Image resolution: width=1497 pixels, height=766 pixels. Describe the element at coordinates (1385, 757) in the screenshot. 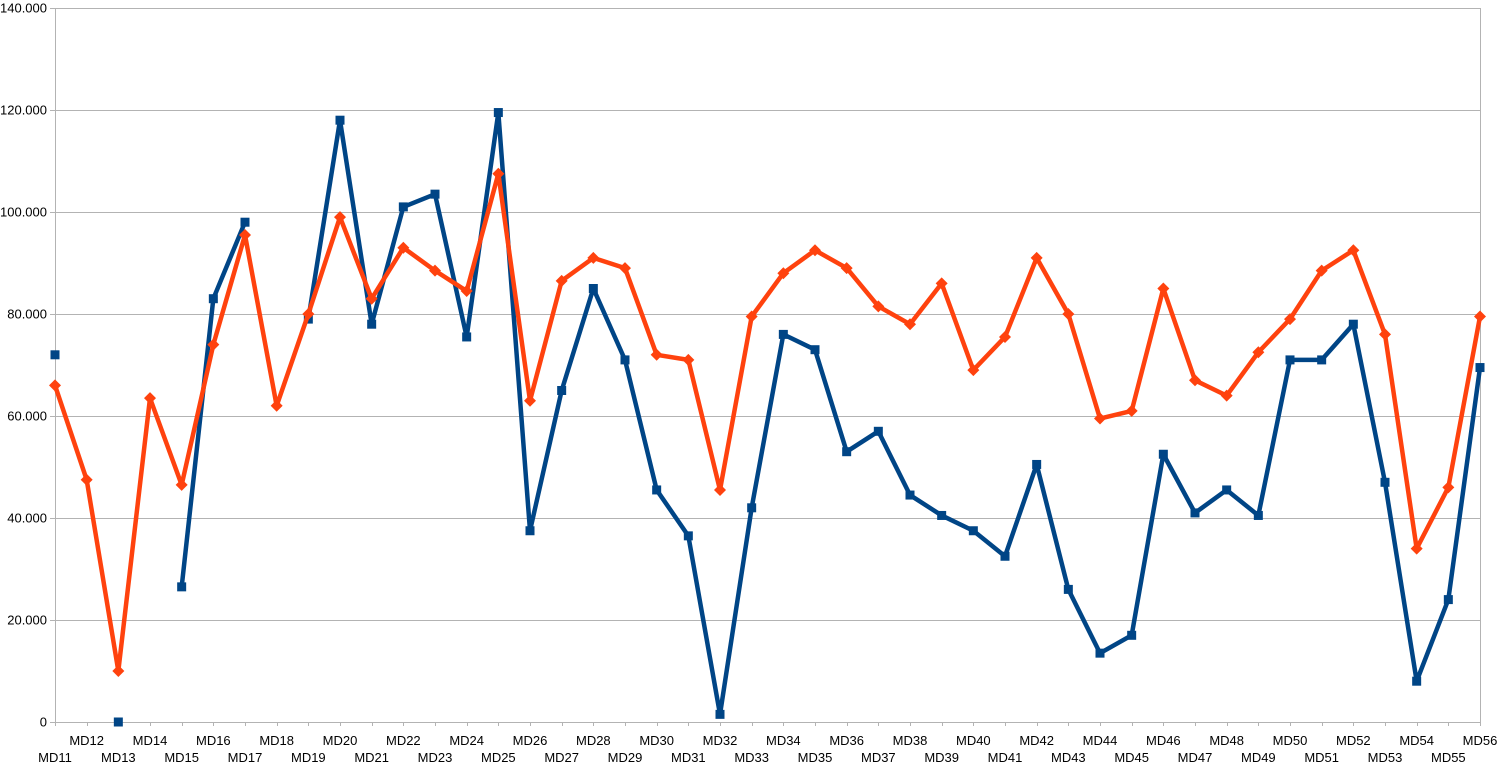

I see `x-tick-label: MD53` at that location.